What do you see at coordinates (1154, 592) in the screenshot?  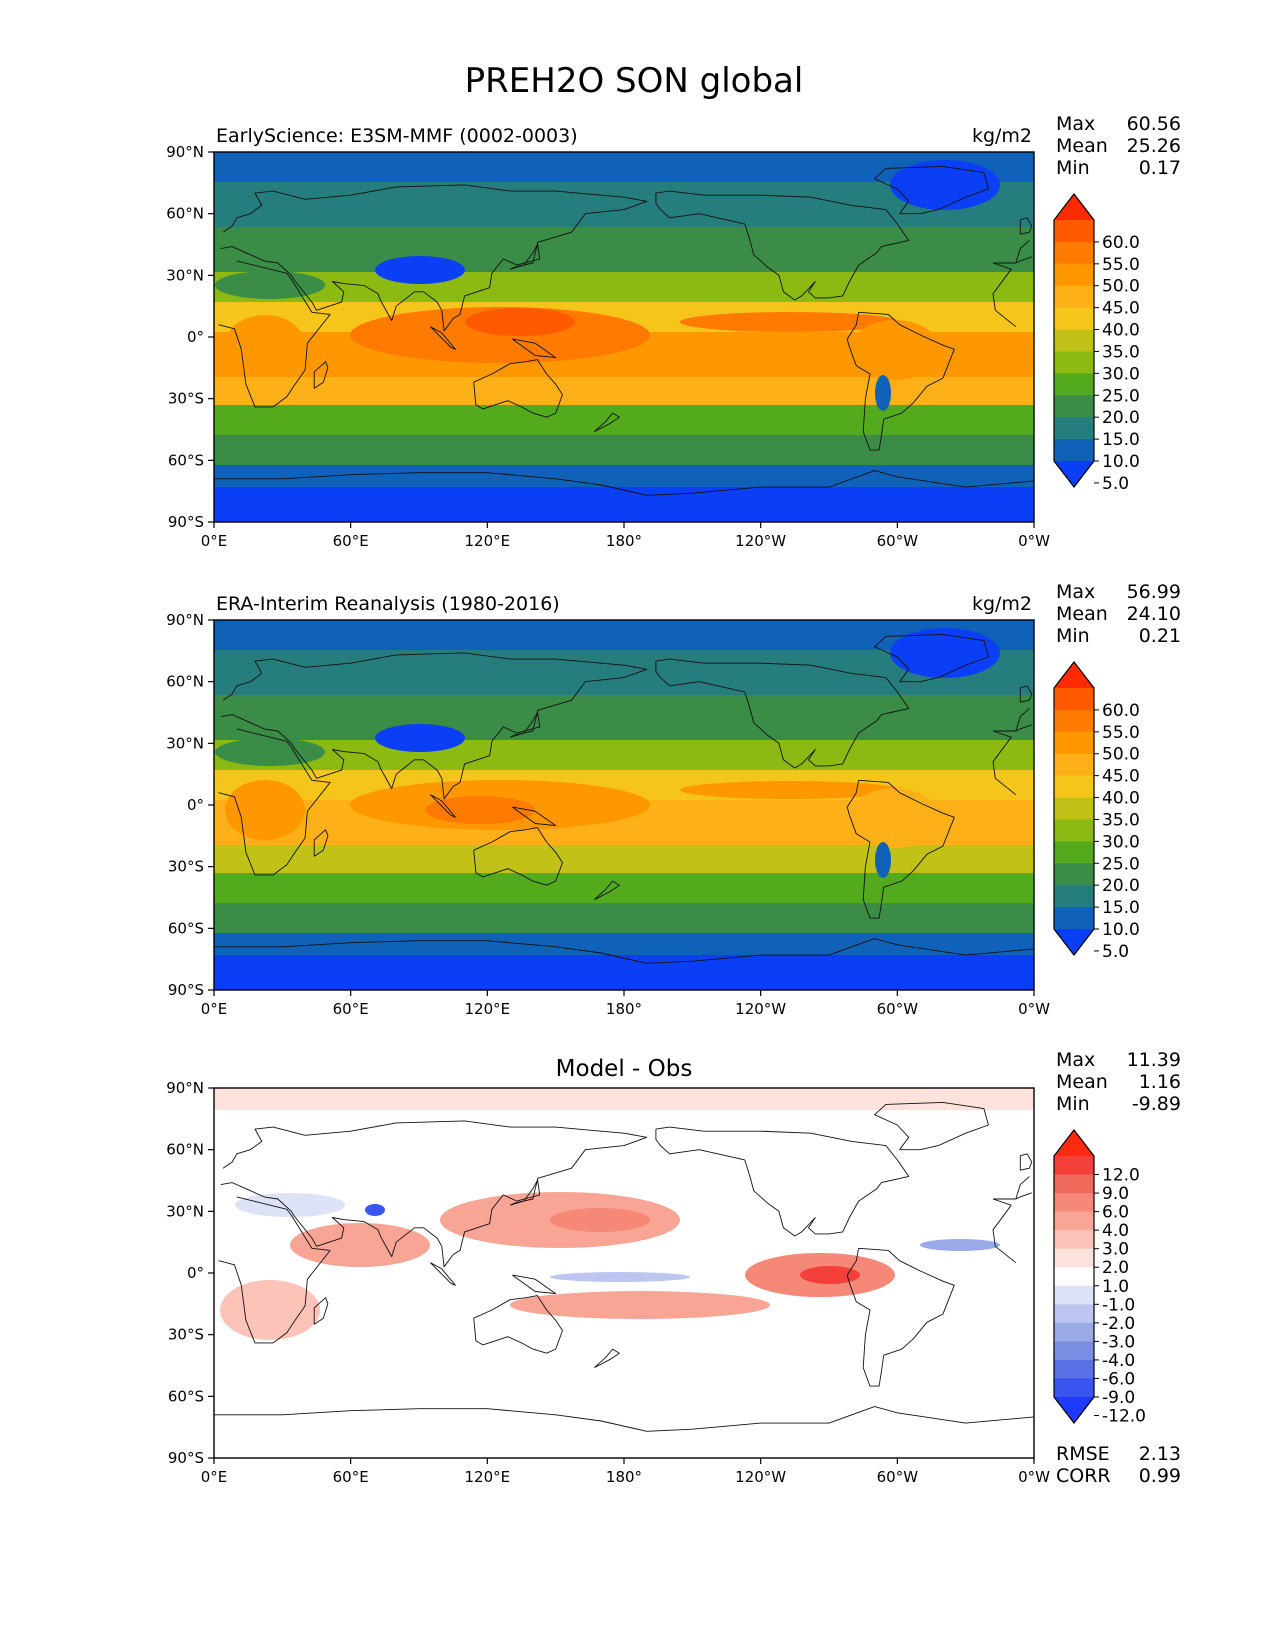 I see `stat-value-max: 56.99` at bounding box center [1154, 592].